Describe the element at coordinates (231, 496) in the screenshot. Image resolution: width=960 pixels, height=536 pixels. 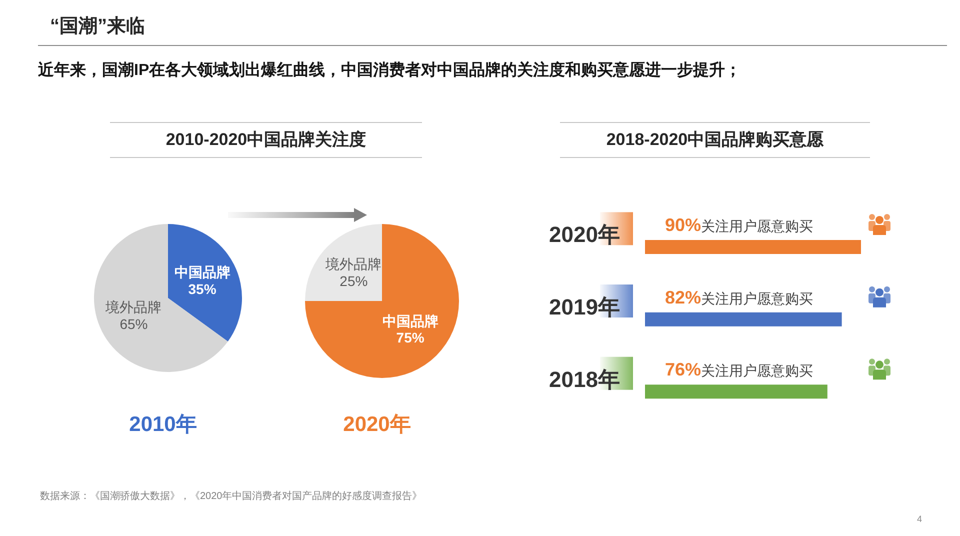
I see `source-note: 数据来源：《国潮骄傲大数据》，《2020年中国消费者对国产品牌的好感度调查报告》` at that location.